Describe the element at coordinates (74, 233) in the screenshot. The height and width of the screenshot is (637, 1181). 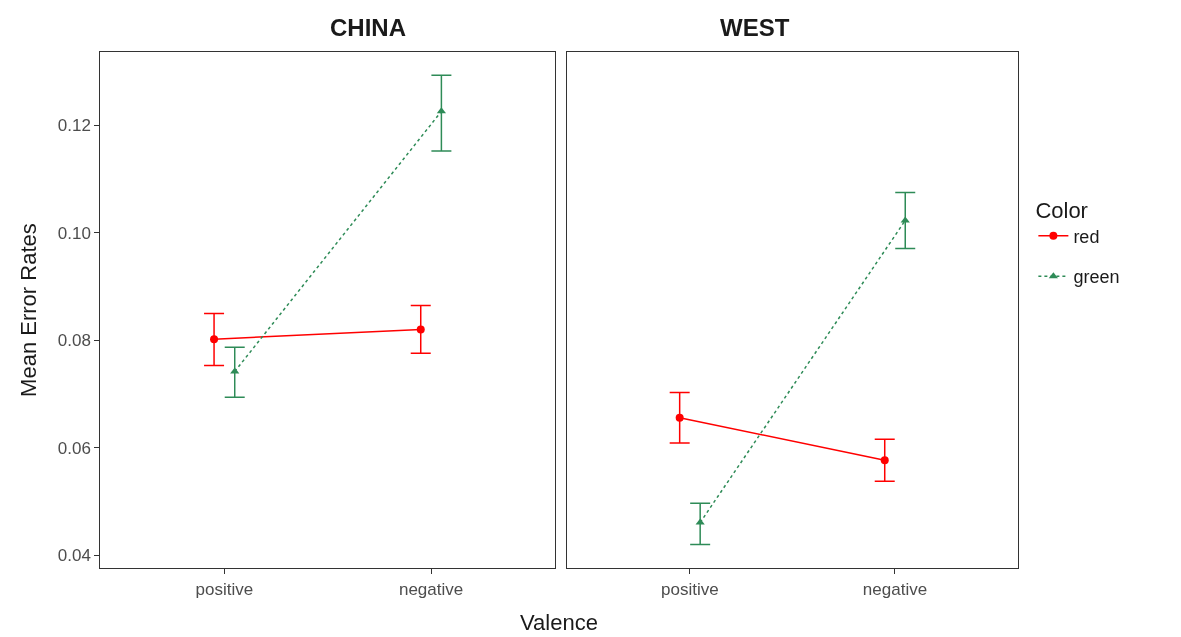
I see `y-tick-label: 0.10` at that location.